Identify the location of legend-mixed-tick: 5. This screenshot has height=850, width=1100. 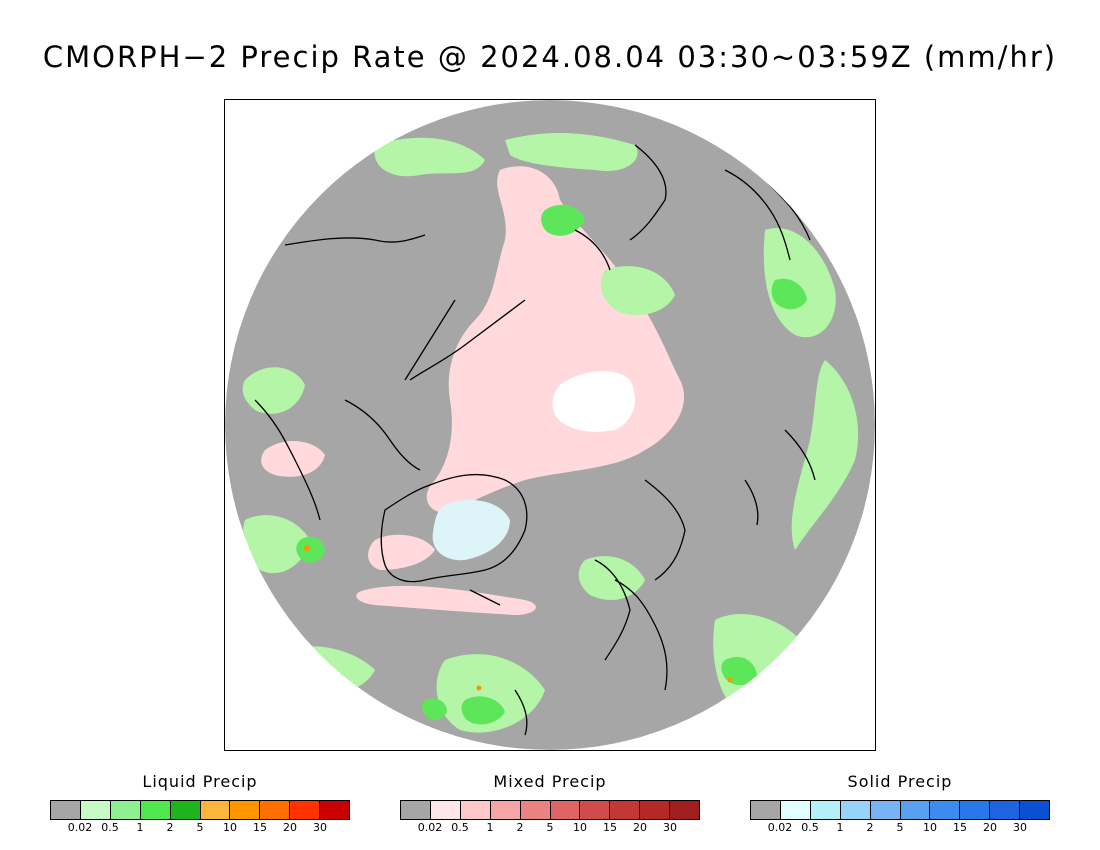
(550, 827).